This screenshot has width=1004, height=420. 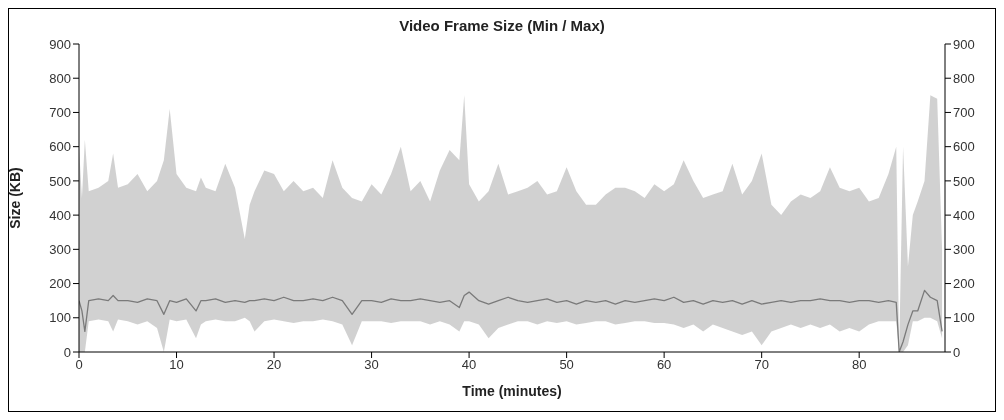 I want to click on y-tick-label: 700, so click(x=60, y=113).